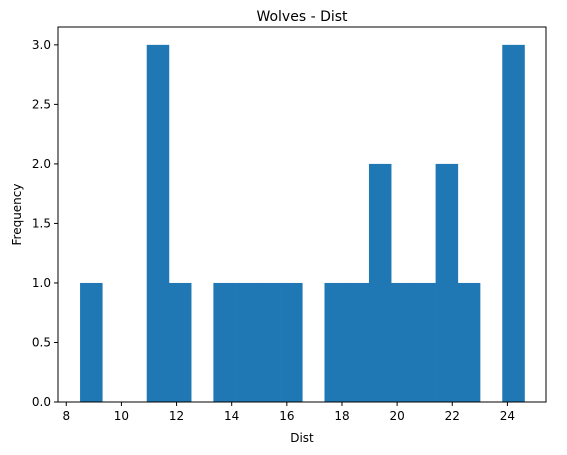 This screenshot has height=455, width=567. I want to click on y-axis-label: Frequency, so click(17, 215).